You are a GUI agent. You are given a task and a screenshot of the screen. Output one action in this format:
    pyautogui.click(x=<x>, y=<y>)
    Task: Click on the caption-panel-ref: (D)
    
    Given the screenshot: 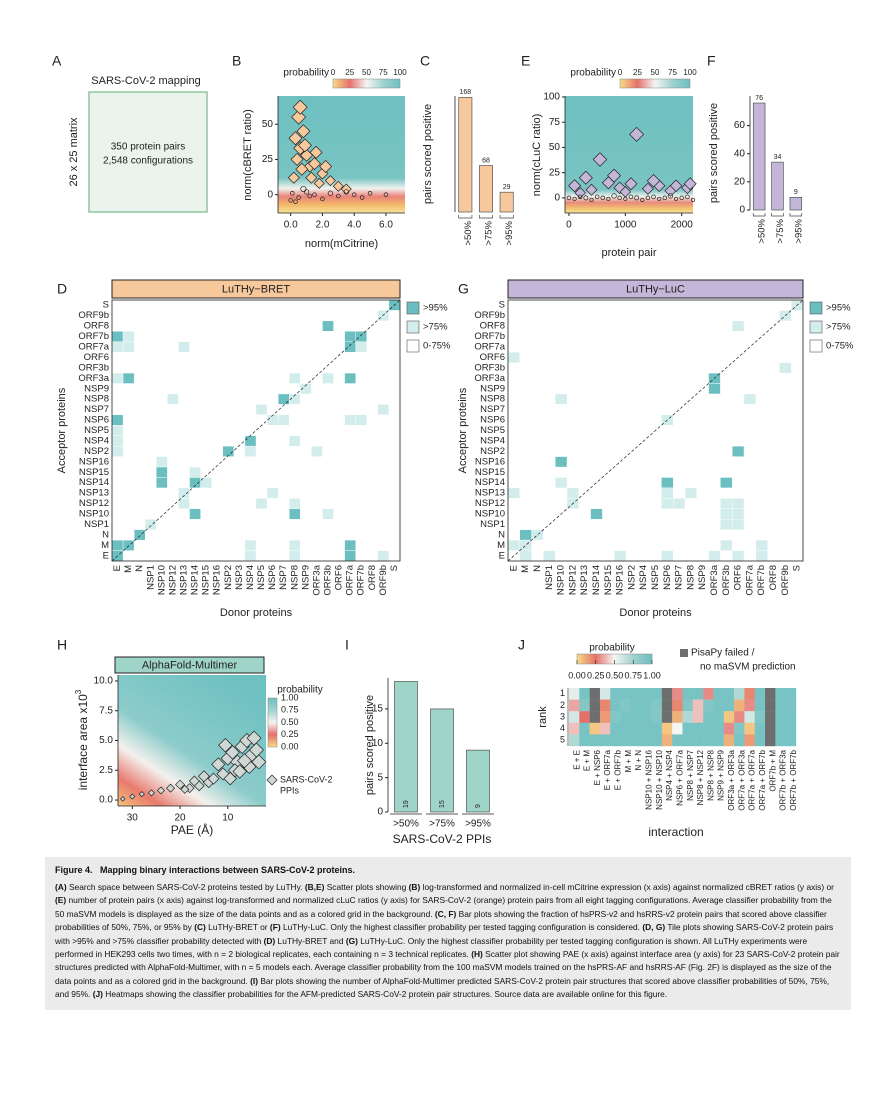 What is the action you would take?
    pyautogui.click(x=269, y=940)
    